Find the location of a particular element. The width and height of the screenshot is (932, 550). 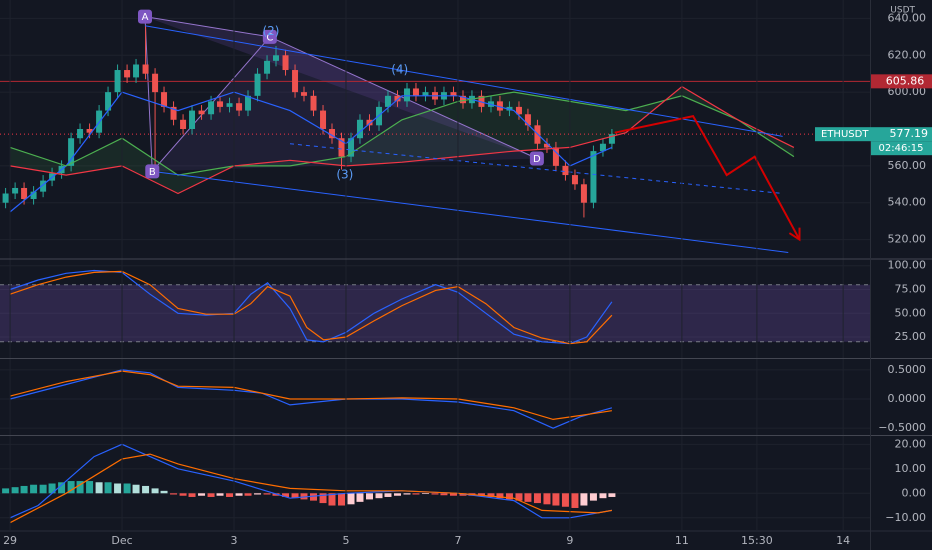

panel is located at coordinates (435, 305).